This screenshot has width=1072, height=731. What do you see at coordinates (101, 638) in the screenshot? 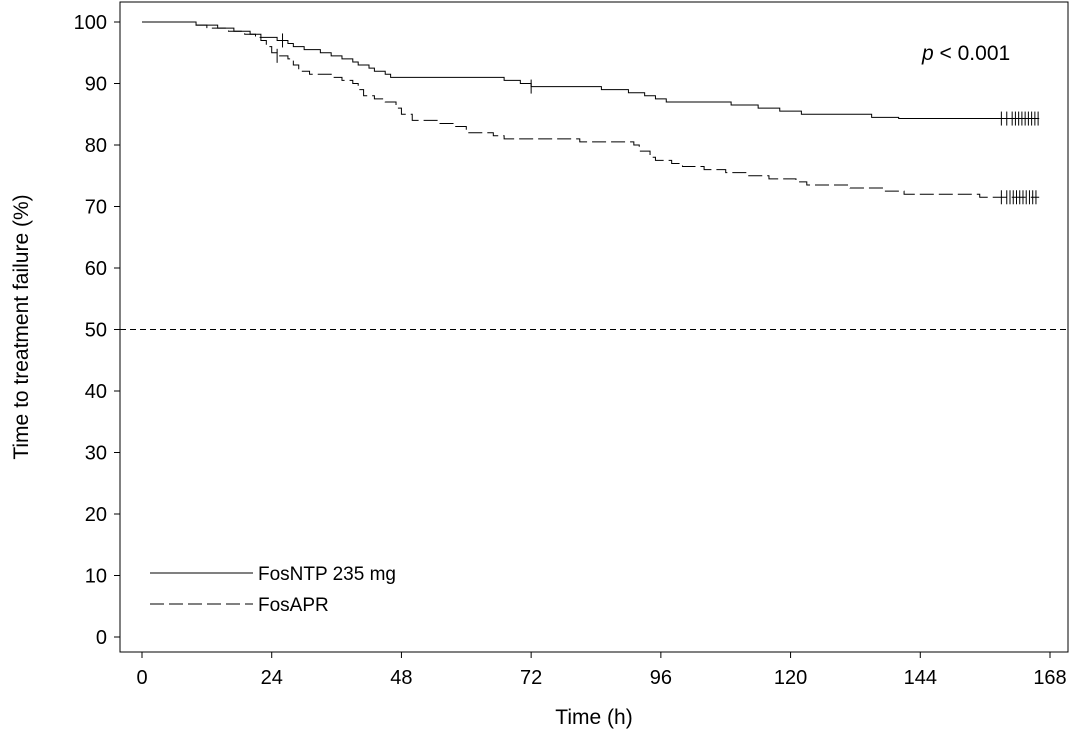
I see `y-tick-label: 0` at bounding box center [101, 638].